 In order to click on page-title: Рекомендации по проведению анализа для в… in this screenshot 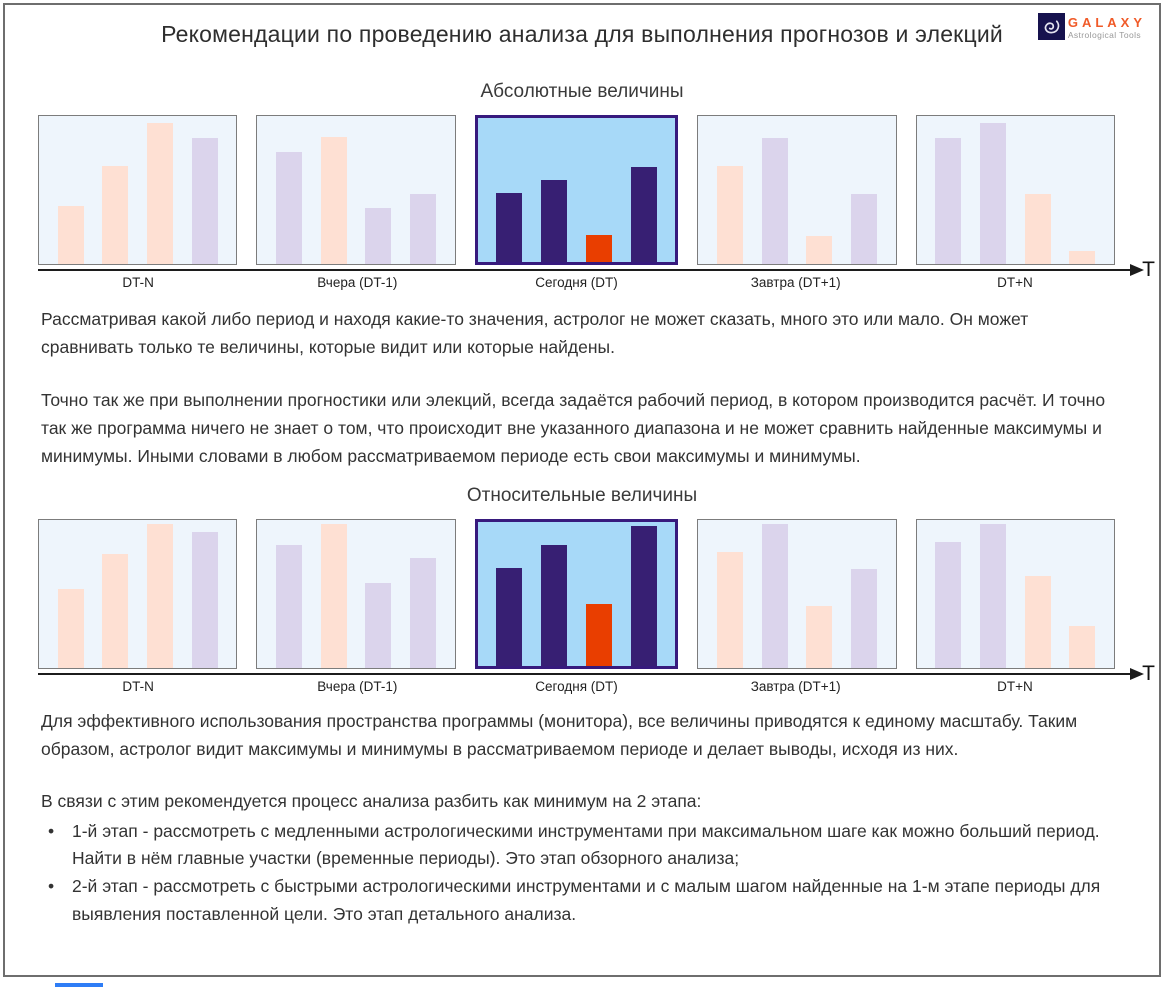, I will do `click(582, 34)`.